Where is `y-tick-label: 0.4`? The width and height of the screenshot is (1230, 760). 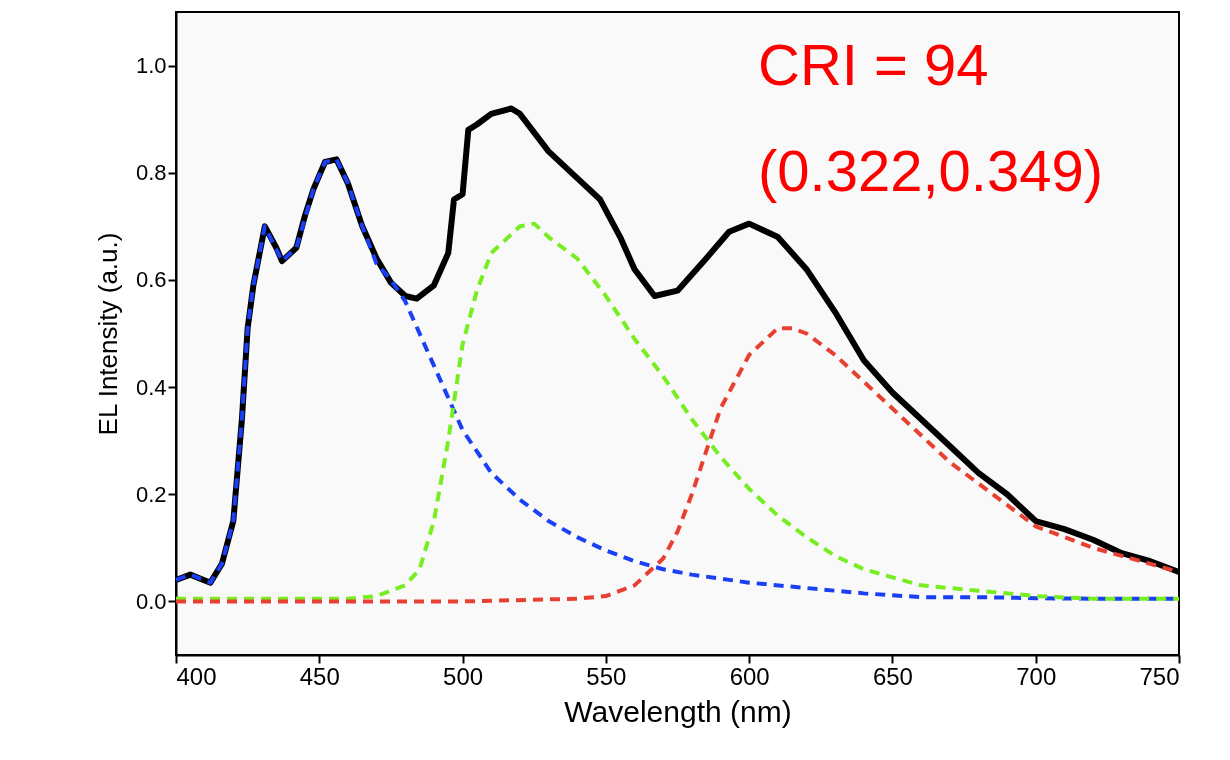
y-tick-label: 0.4 is located at coordinates (151, 387).